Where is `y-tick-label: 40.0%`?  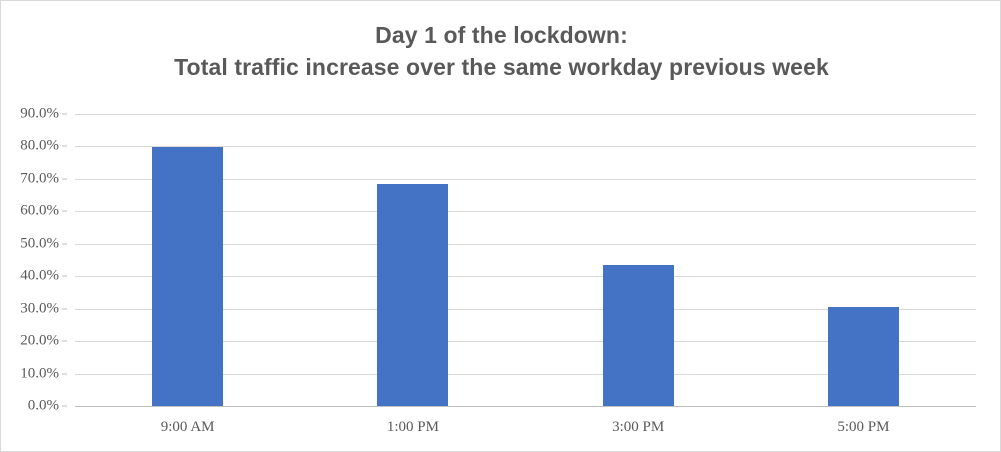 y-tick-label: 40.0% is located at coordinates (39, 275).